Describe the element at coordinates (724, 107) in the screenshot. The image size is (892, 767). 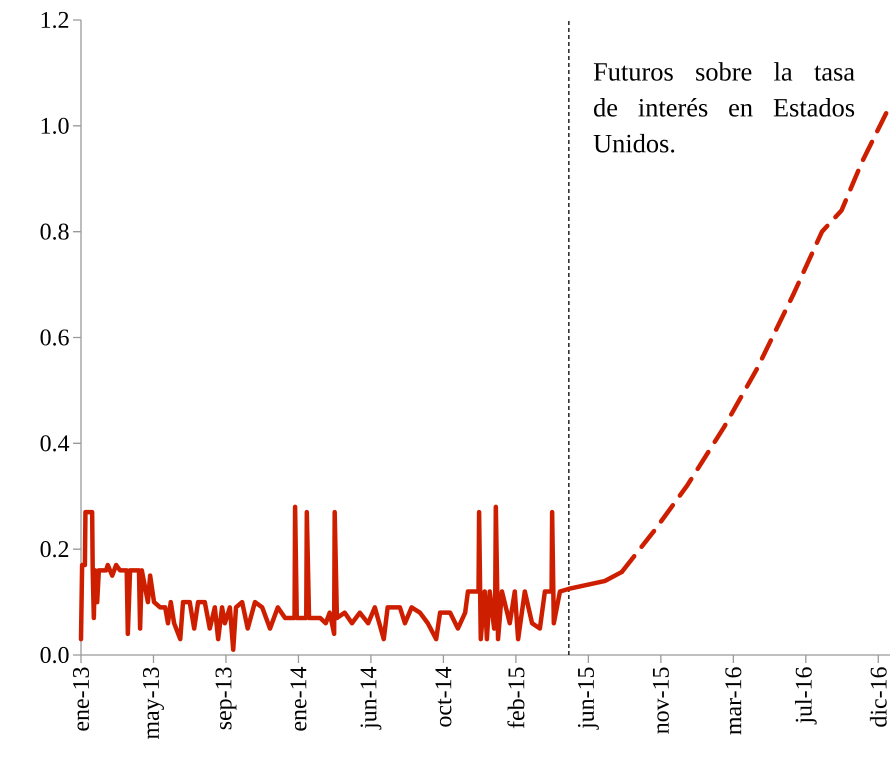
I see `annotation: Futuros sobre la tasa de interés en Estados Unidos.` at that location.